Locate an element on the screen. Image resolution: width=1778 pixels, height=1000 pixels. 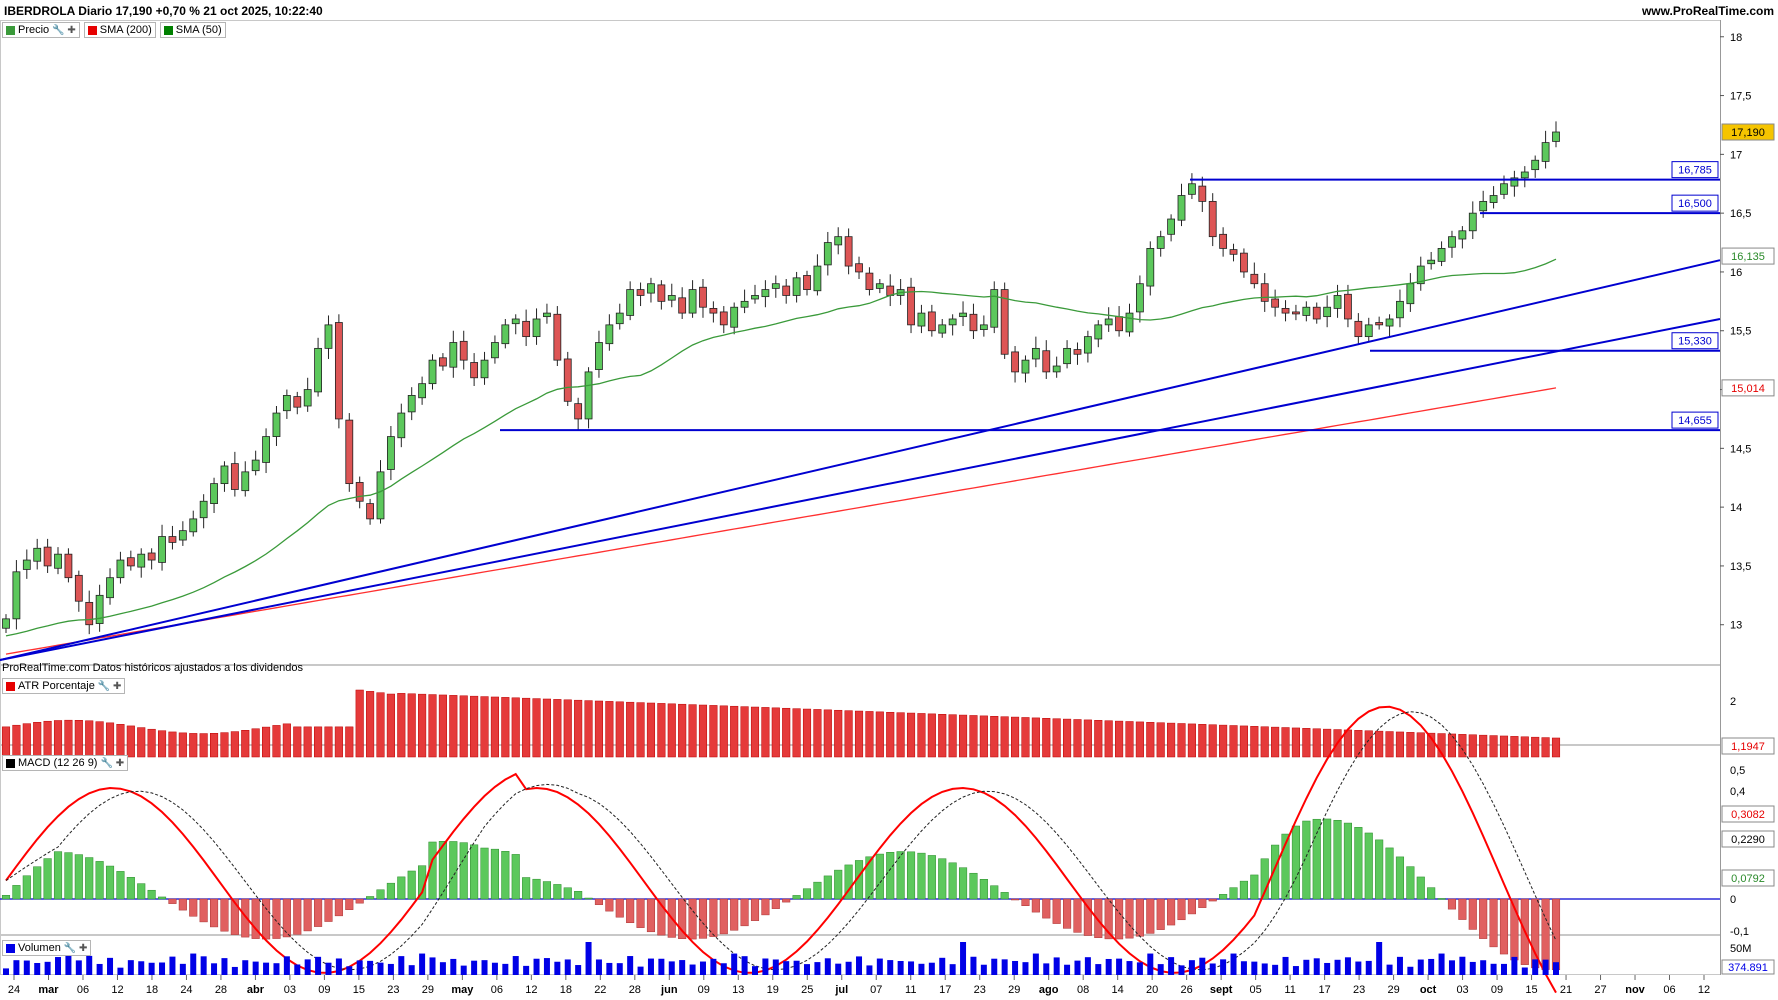
legend-atr: ATR Porcentaje 🔧 ✚ is located at coordinates (64, 686).